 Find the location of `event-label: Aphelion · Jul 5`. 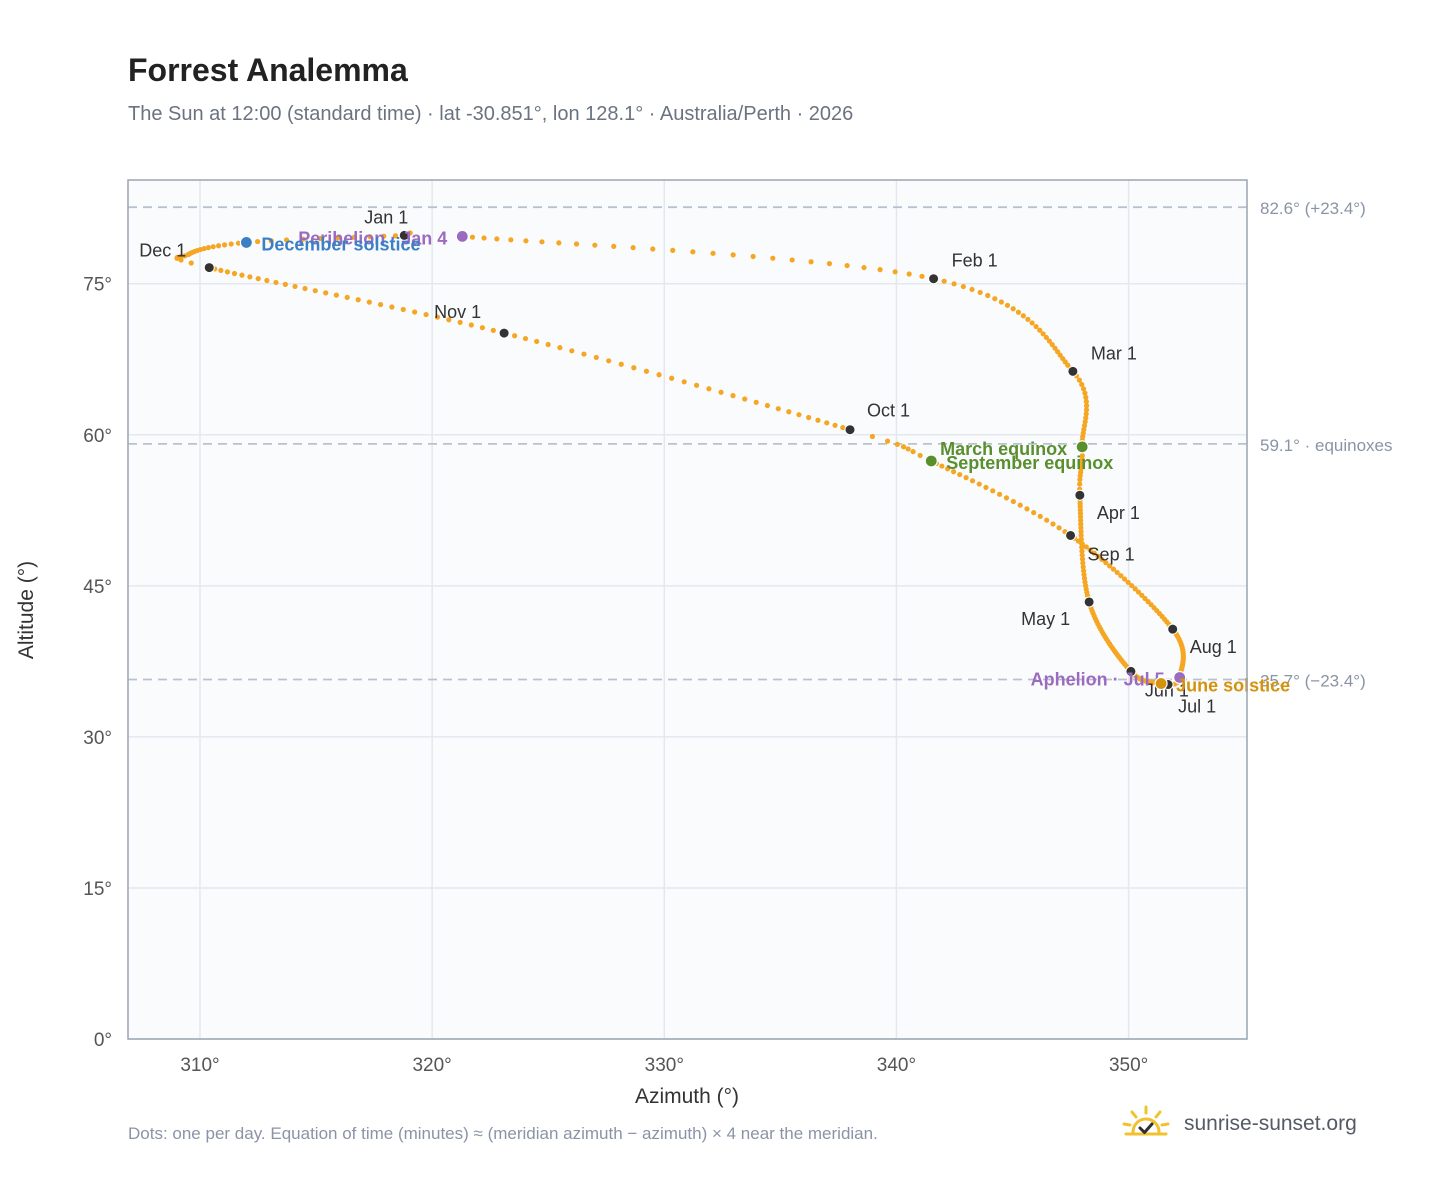

event-label: Aphelion · Jul 5 is located at coordinates (1098, 679).